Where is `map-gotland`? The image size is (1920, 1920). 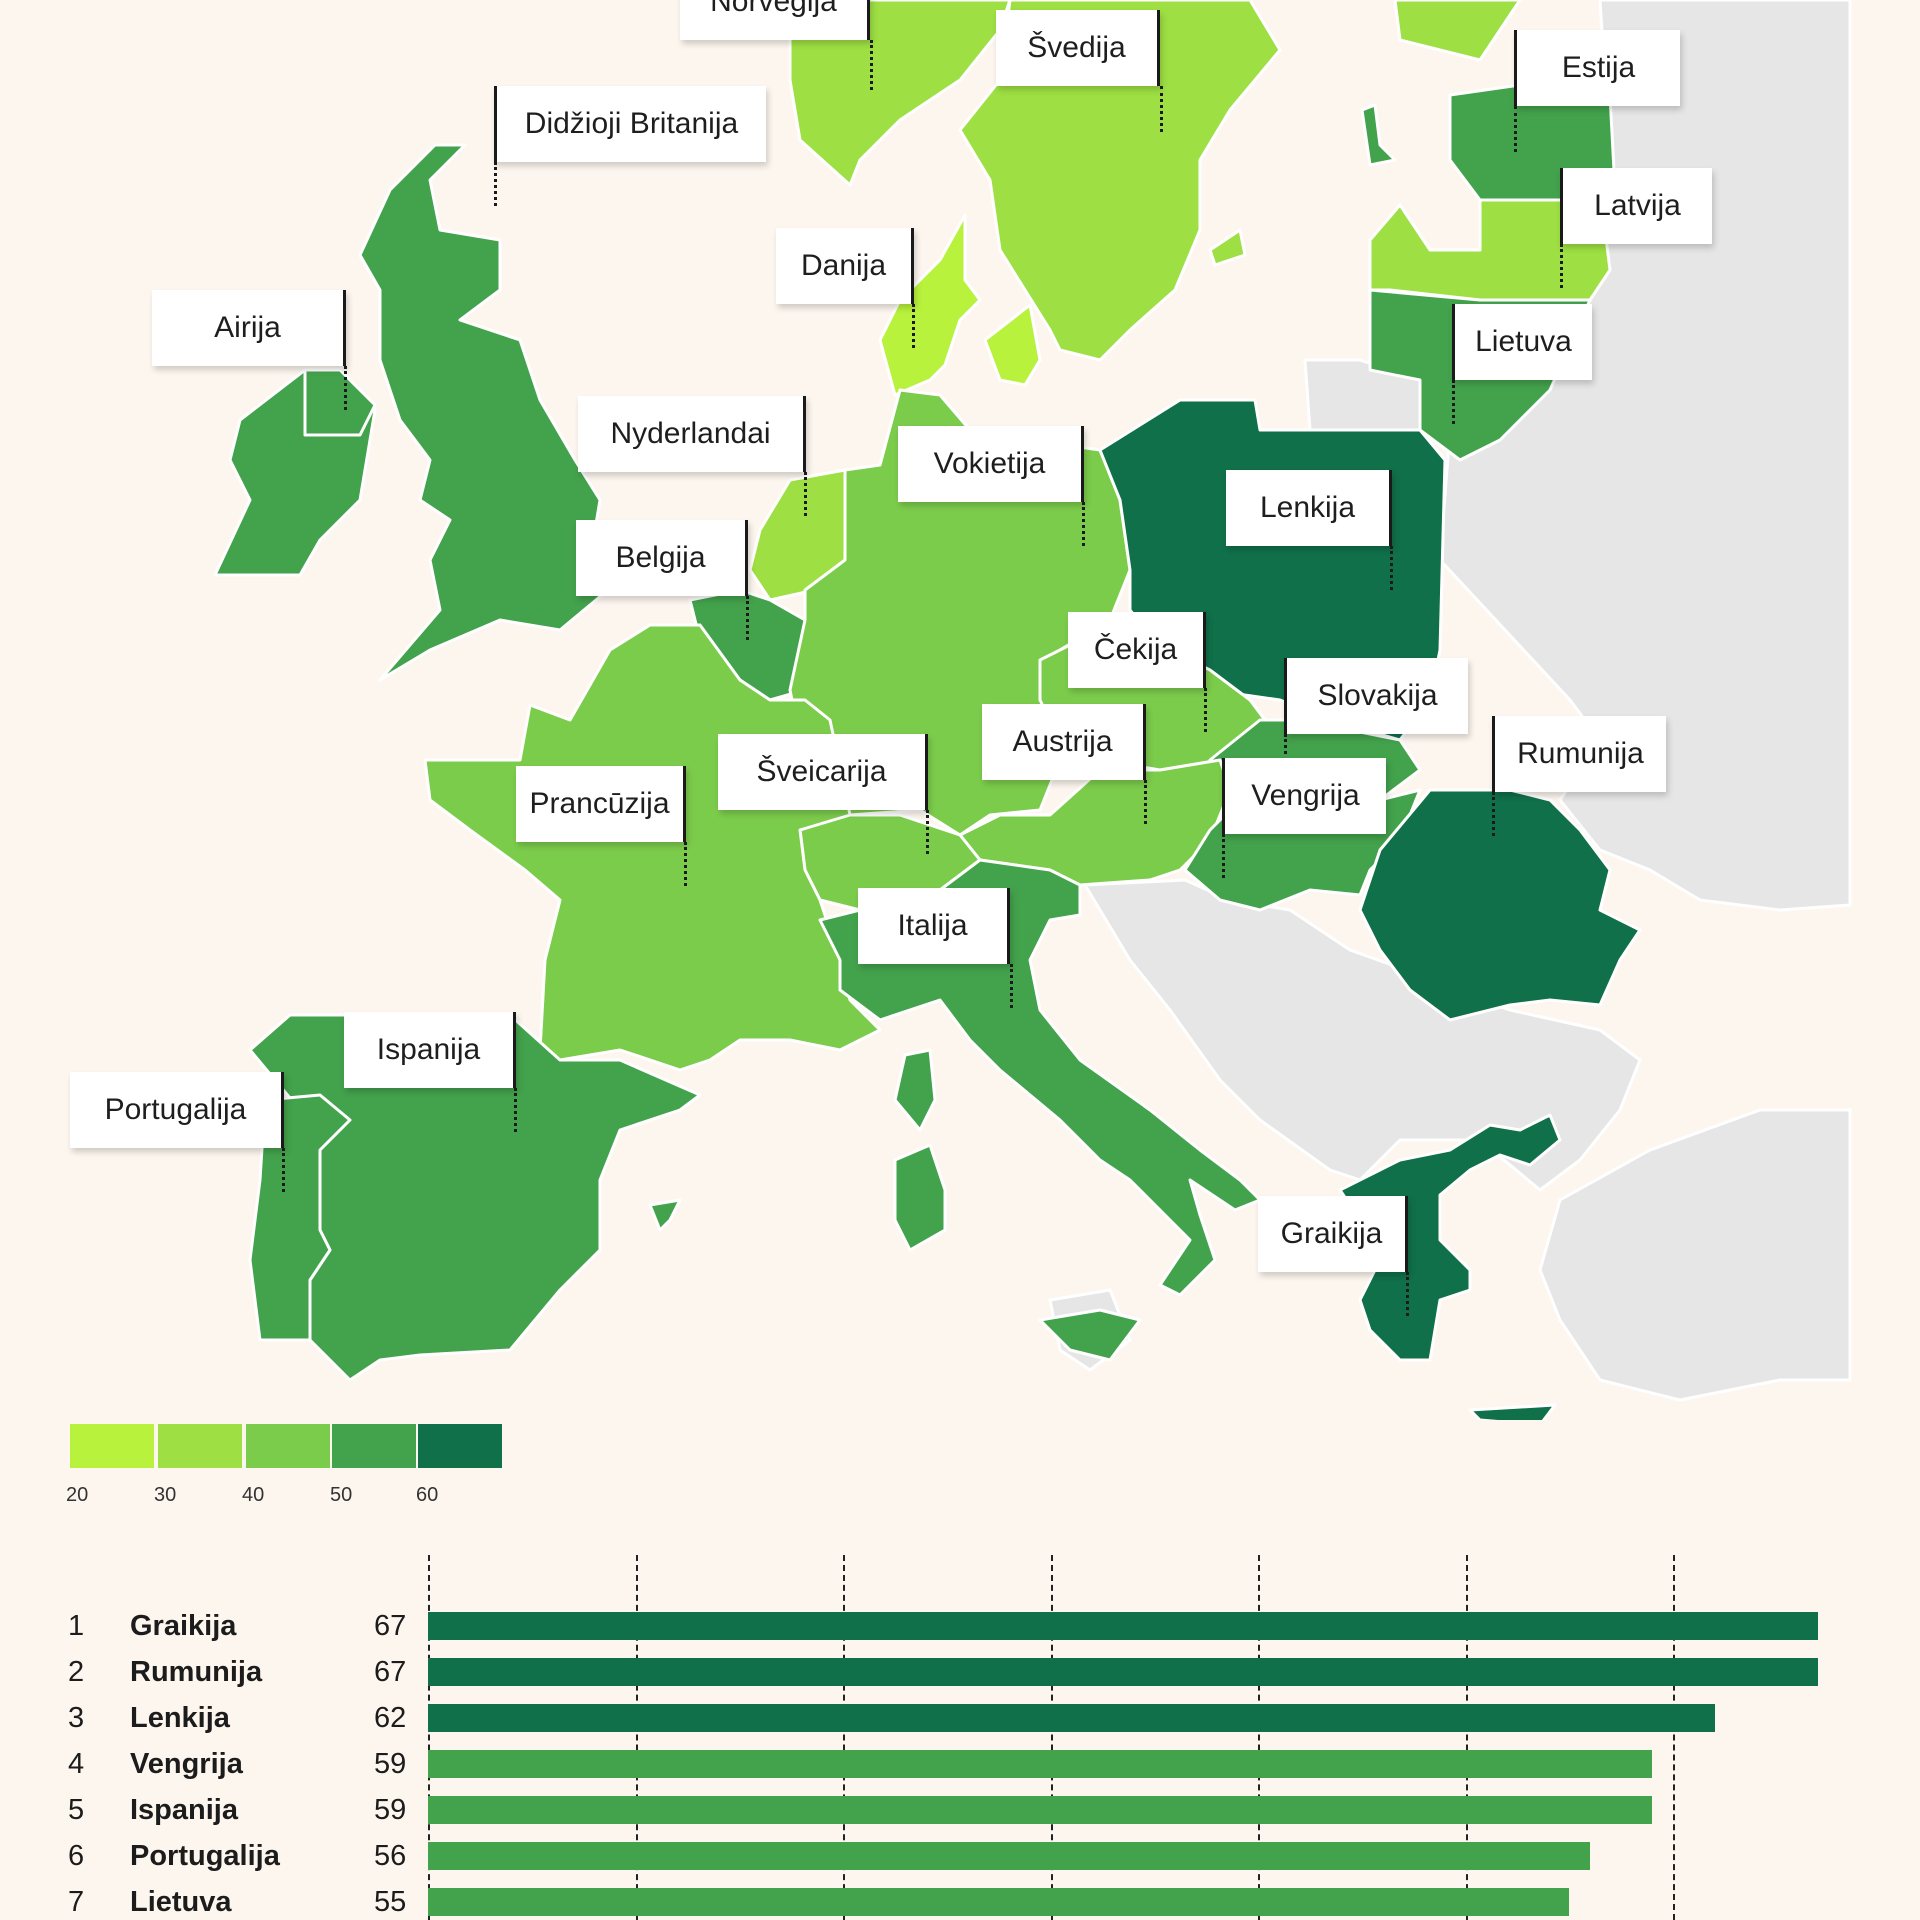
map-gotland is located at coordinates (1227, 247).